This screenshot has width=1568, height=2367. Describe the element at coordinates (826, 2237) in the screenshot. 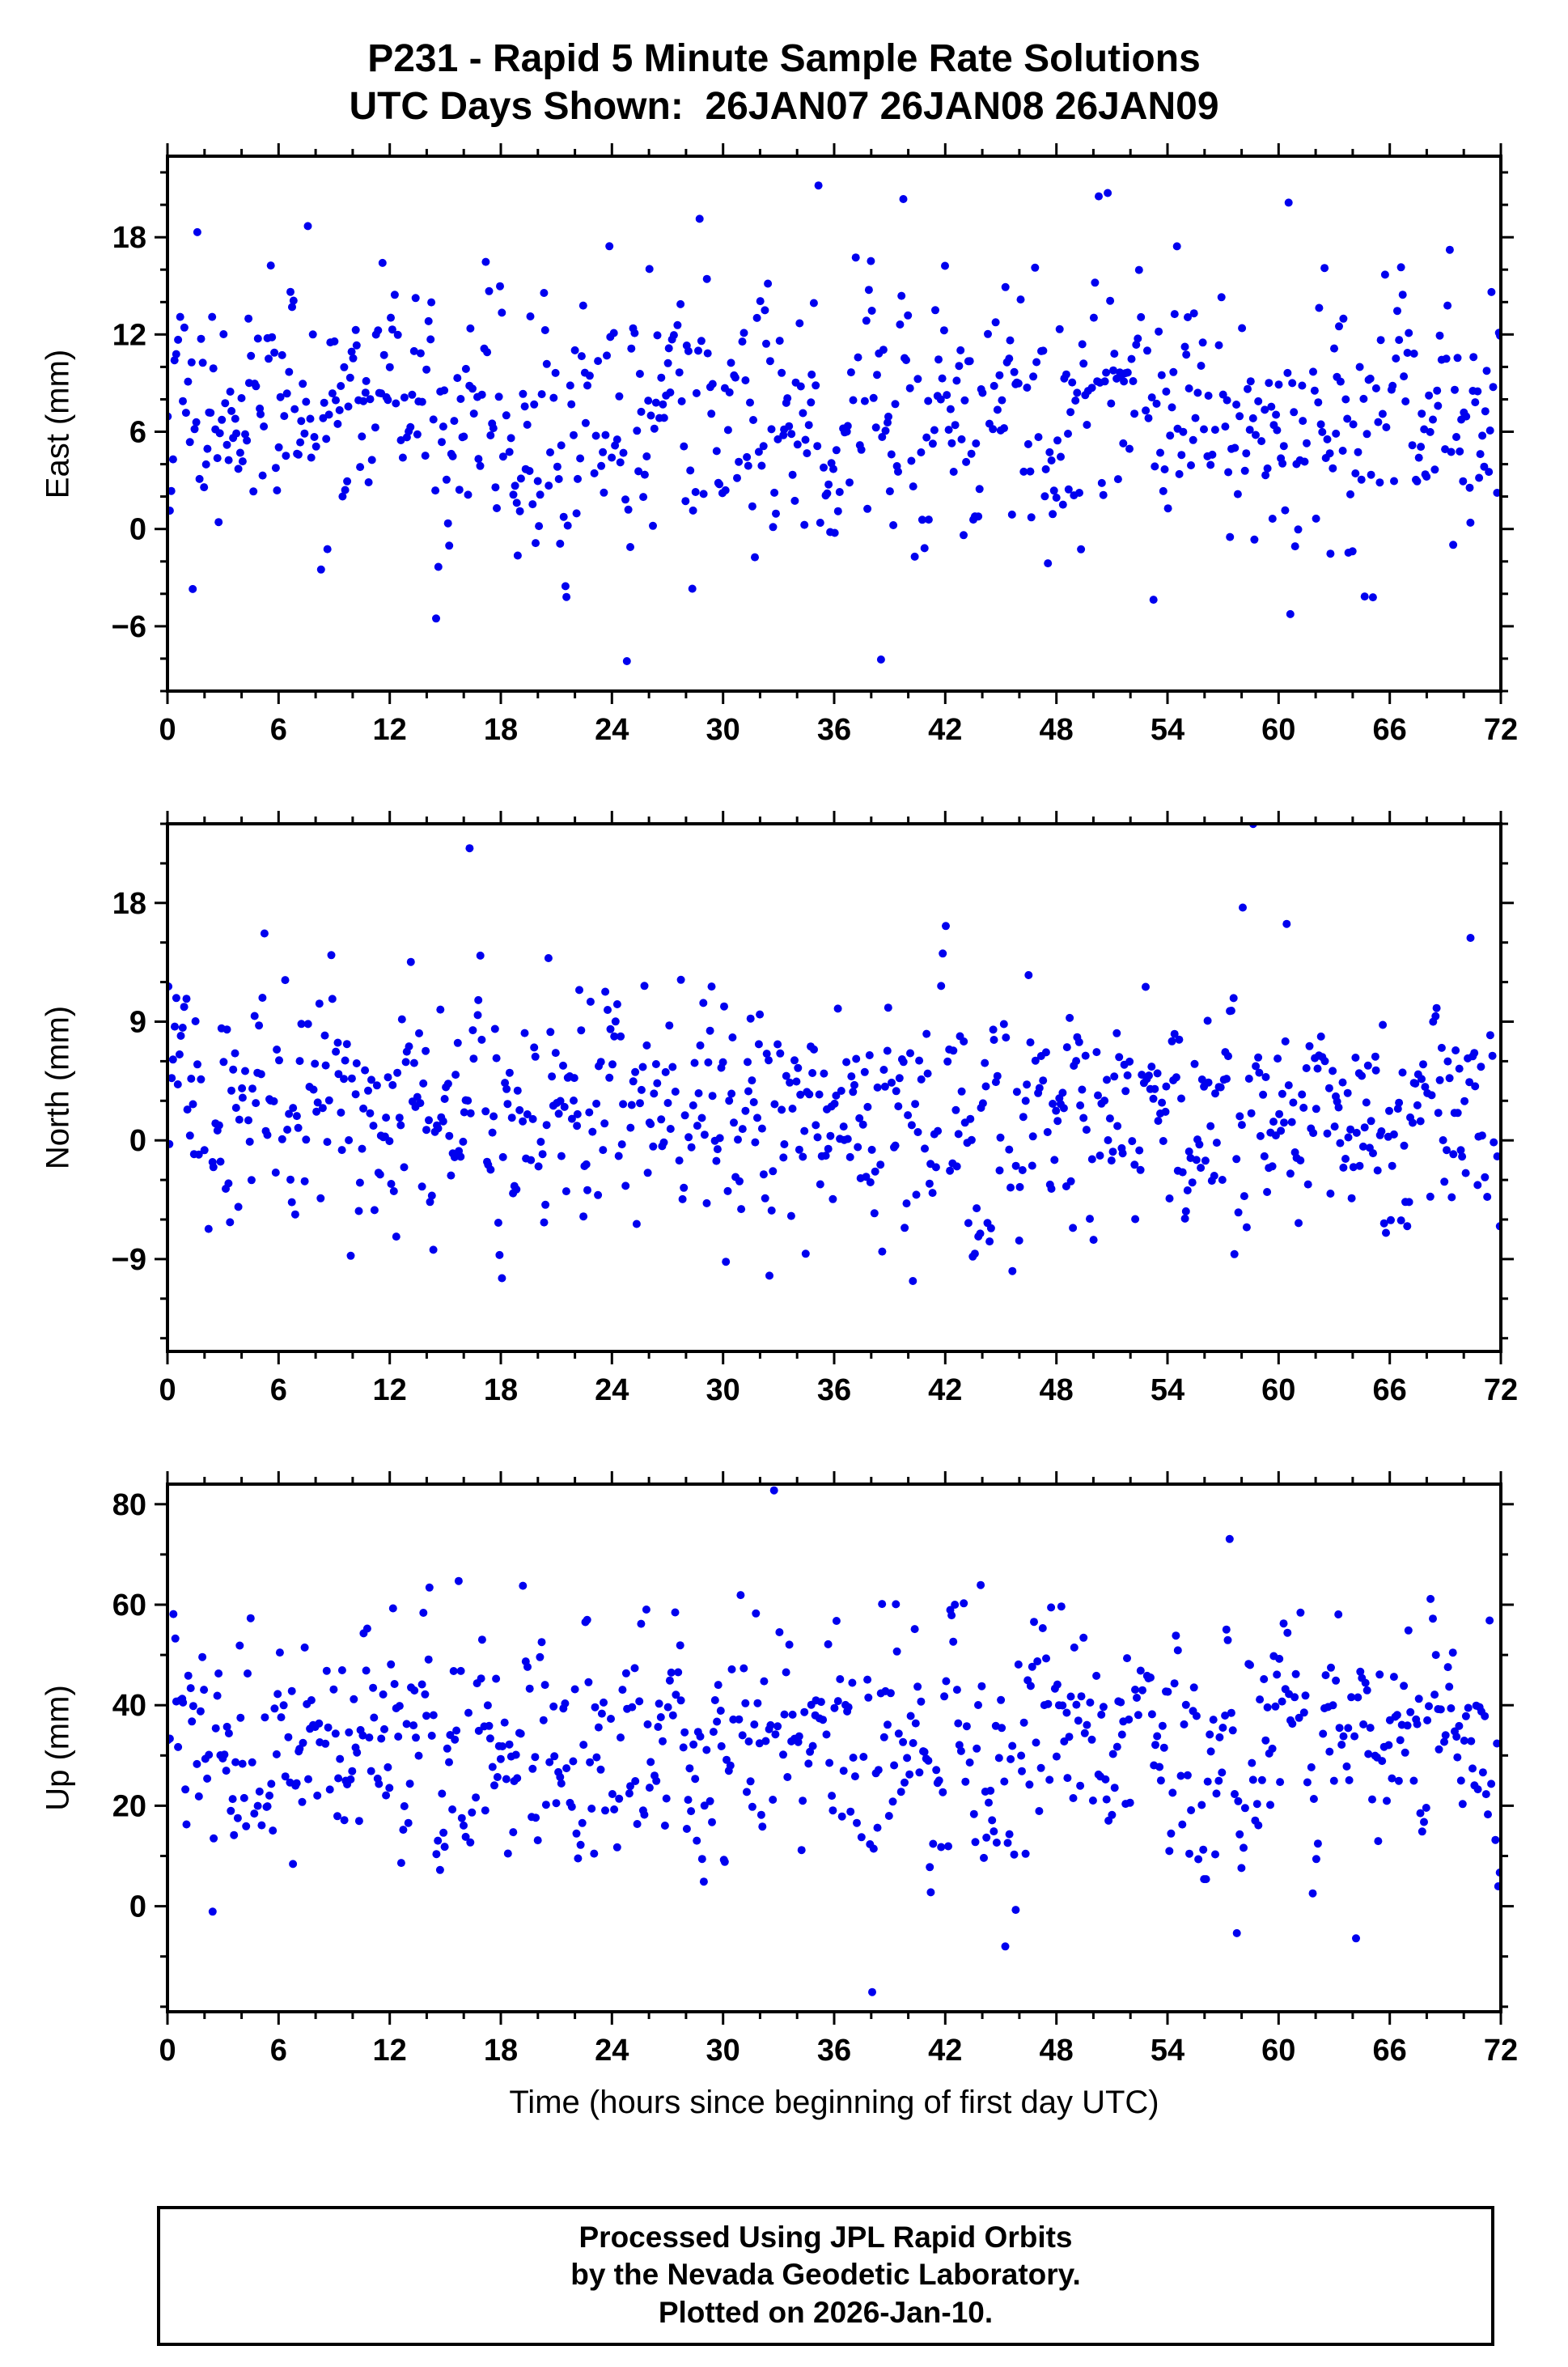

I see `footer-line-1: Processed Using JPL Rapid Orbits` at that location.